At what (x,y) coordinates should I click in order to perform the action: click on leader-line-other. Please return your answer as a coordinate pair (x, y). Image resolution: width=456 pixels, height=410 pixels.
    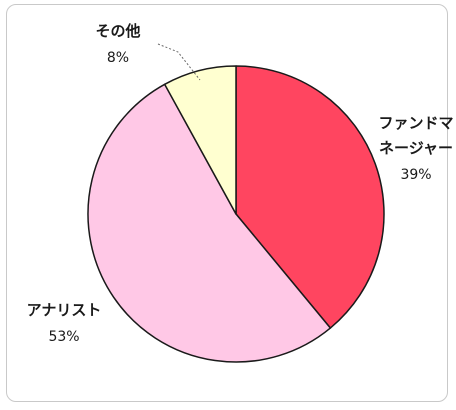
    Looking at the image, I should click on (179, 62).